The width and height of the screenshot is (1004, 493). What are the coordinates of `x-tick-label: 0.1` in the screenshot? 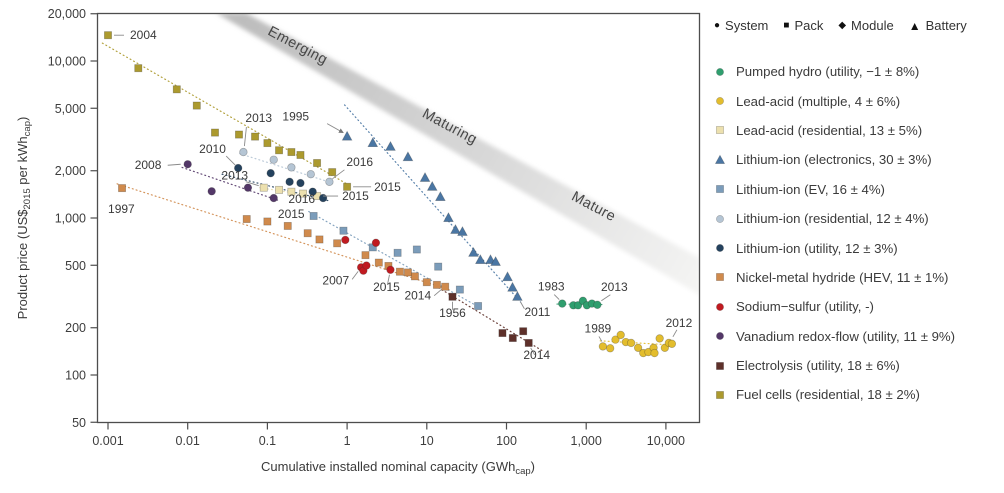 It's located at (267, 441).